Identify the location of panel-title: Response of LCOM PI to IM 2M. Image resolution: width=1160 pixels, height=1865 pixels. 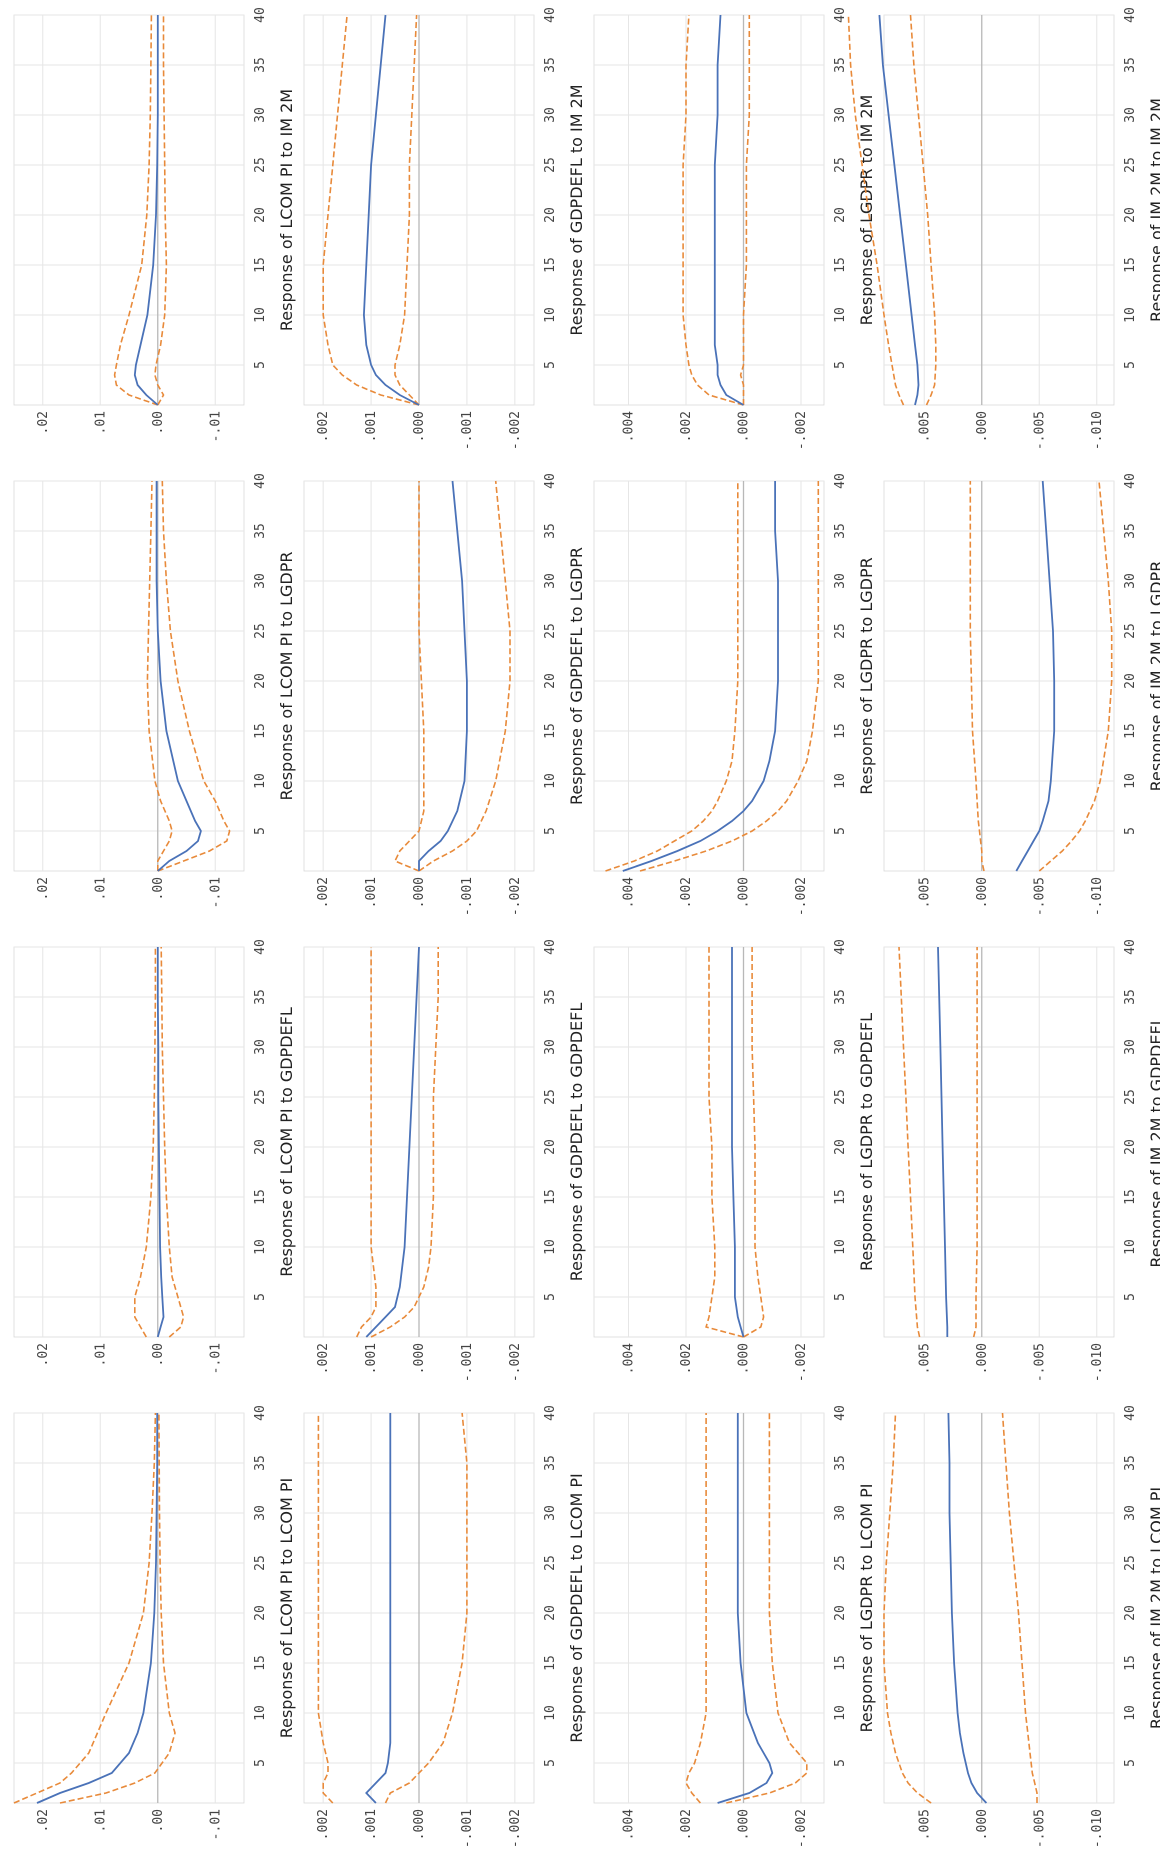
(286, 210).